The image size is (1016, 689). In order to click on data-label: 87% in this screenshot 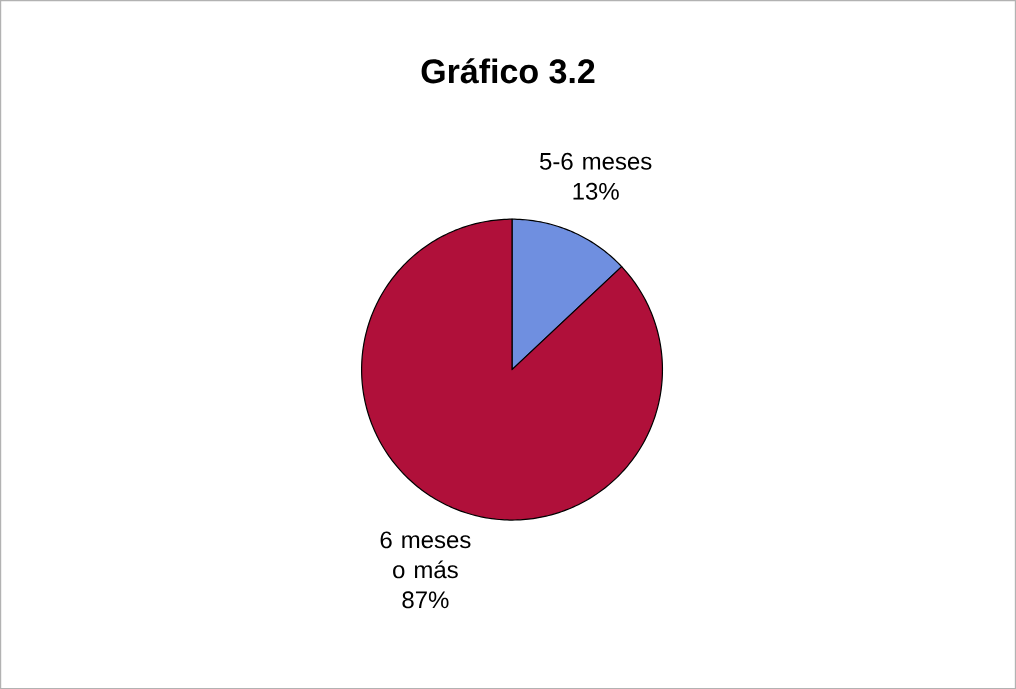, I will do `click(425, 600)`.